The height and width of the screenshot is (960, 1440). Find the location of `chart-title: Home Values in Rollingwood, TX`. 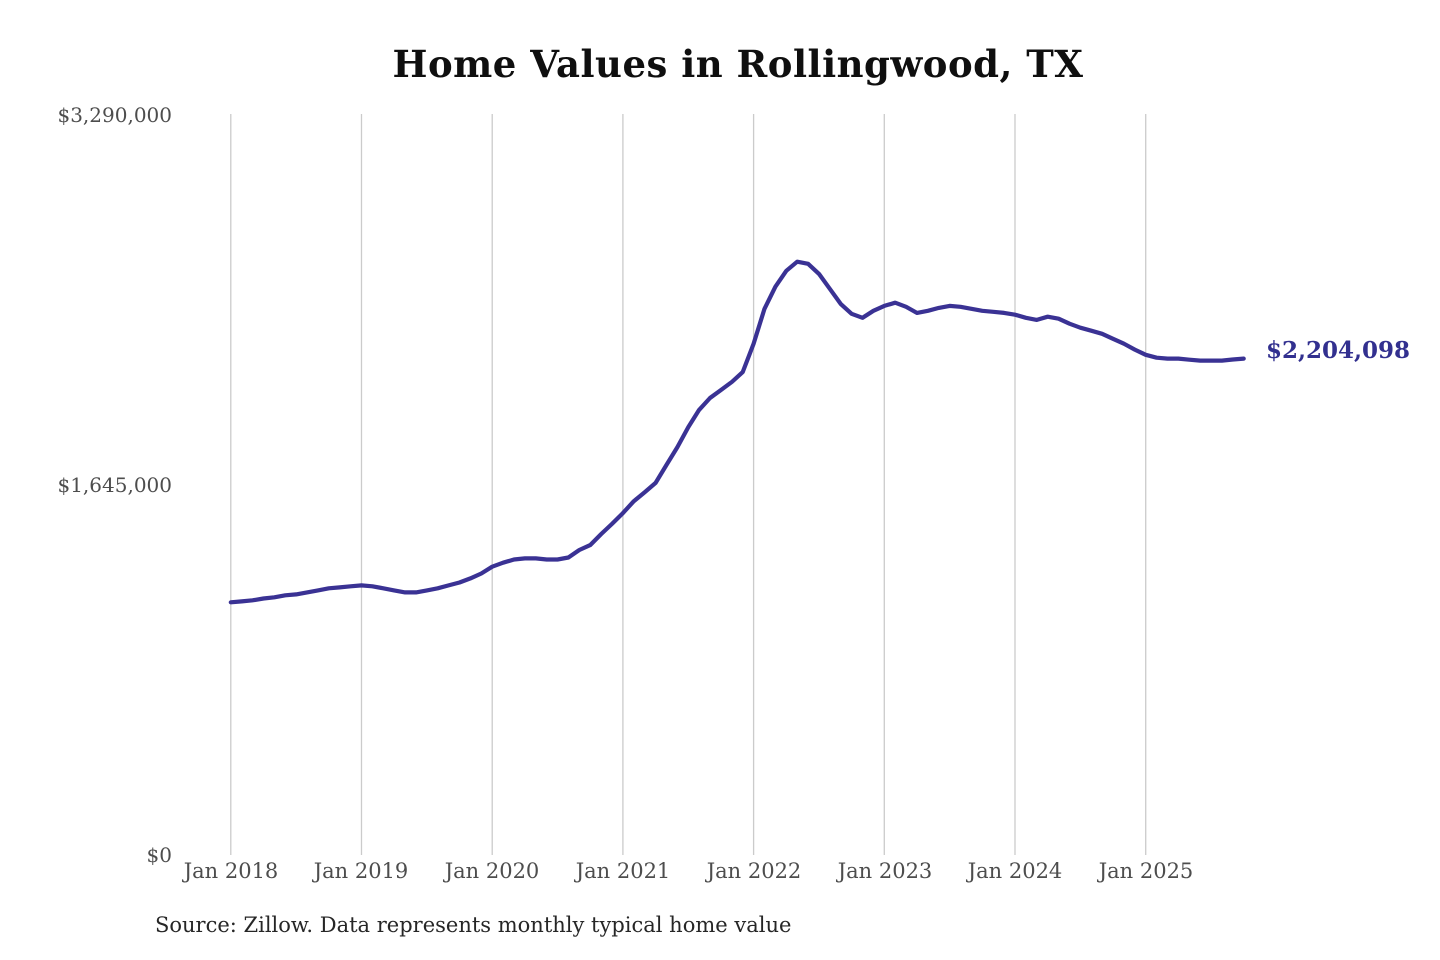

chart-title: Home Values in Rollingwood, TX is located at coordinates (738, 64).